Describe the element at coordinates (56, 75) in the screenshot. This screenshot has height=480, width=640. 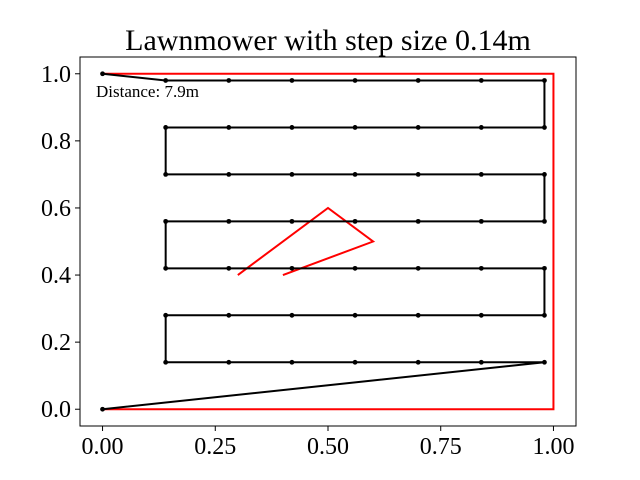
I see `y-tick-label: 1.0` at that location.